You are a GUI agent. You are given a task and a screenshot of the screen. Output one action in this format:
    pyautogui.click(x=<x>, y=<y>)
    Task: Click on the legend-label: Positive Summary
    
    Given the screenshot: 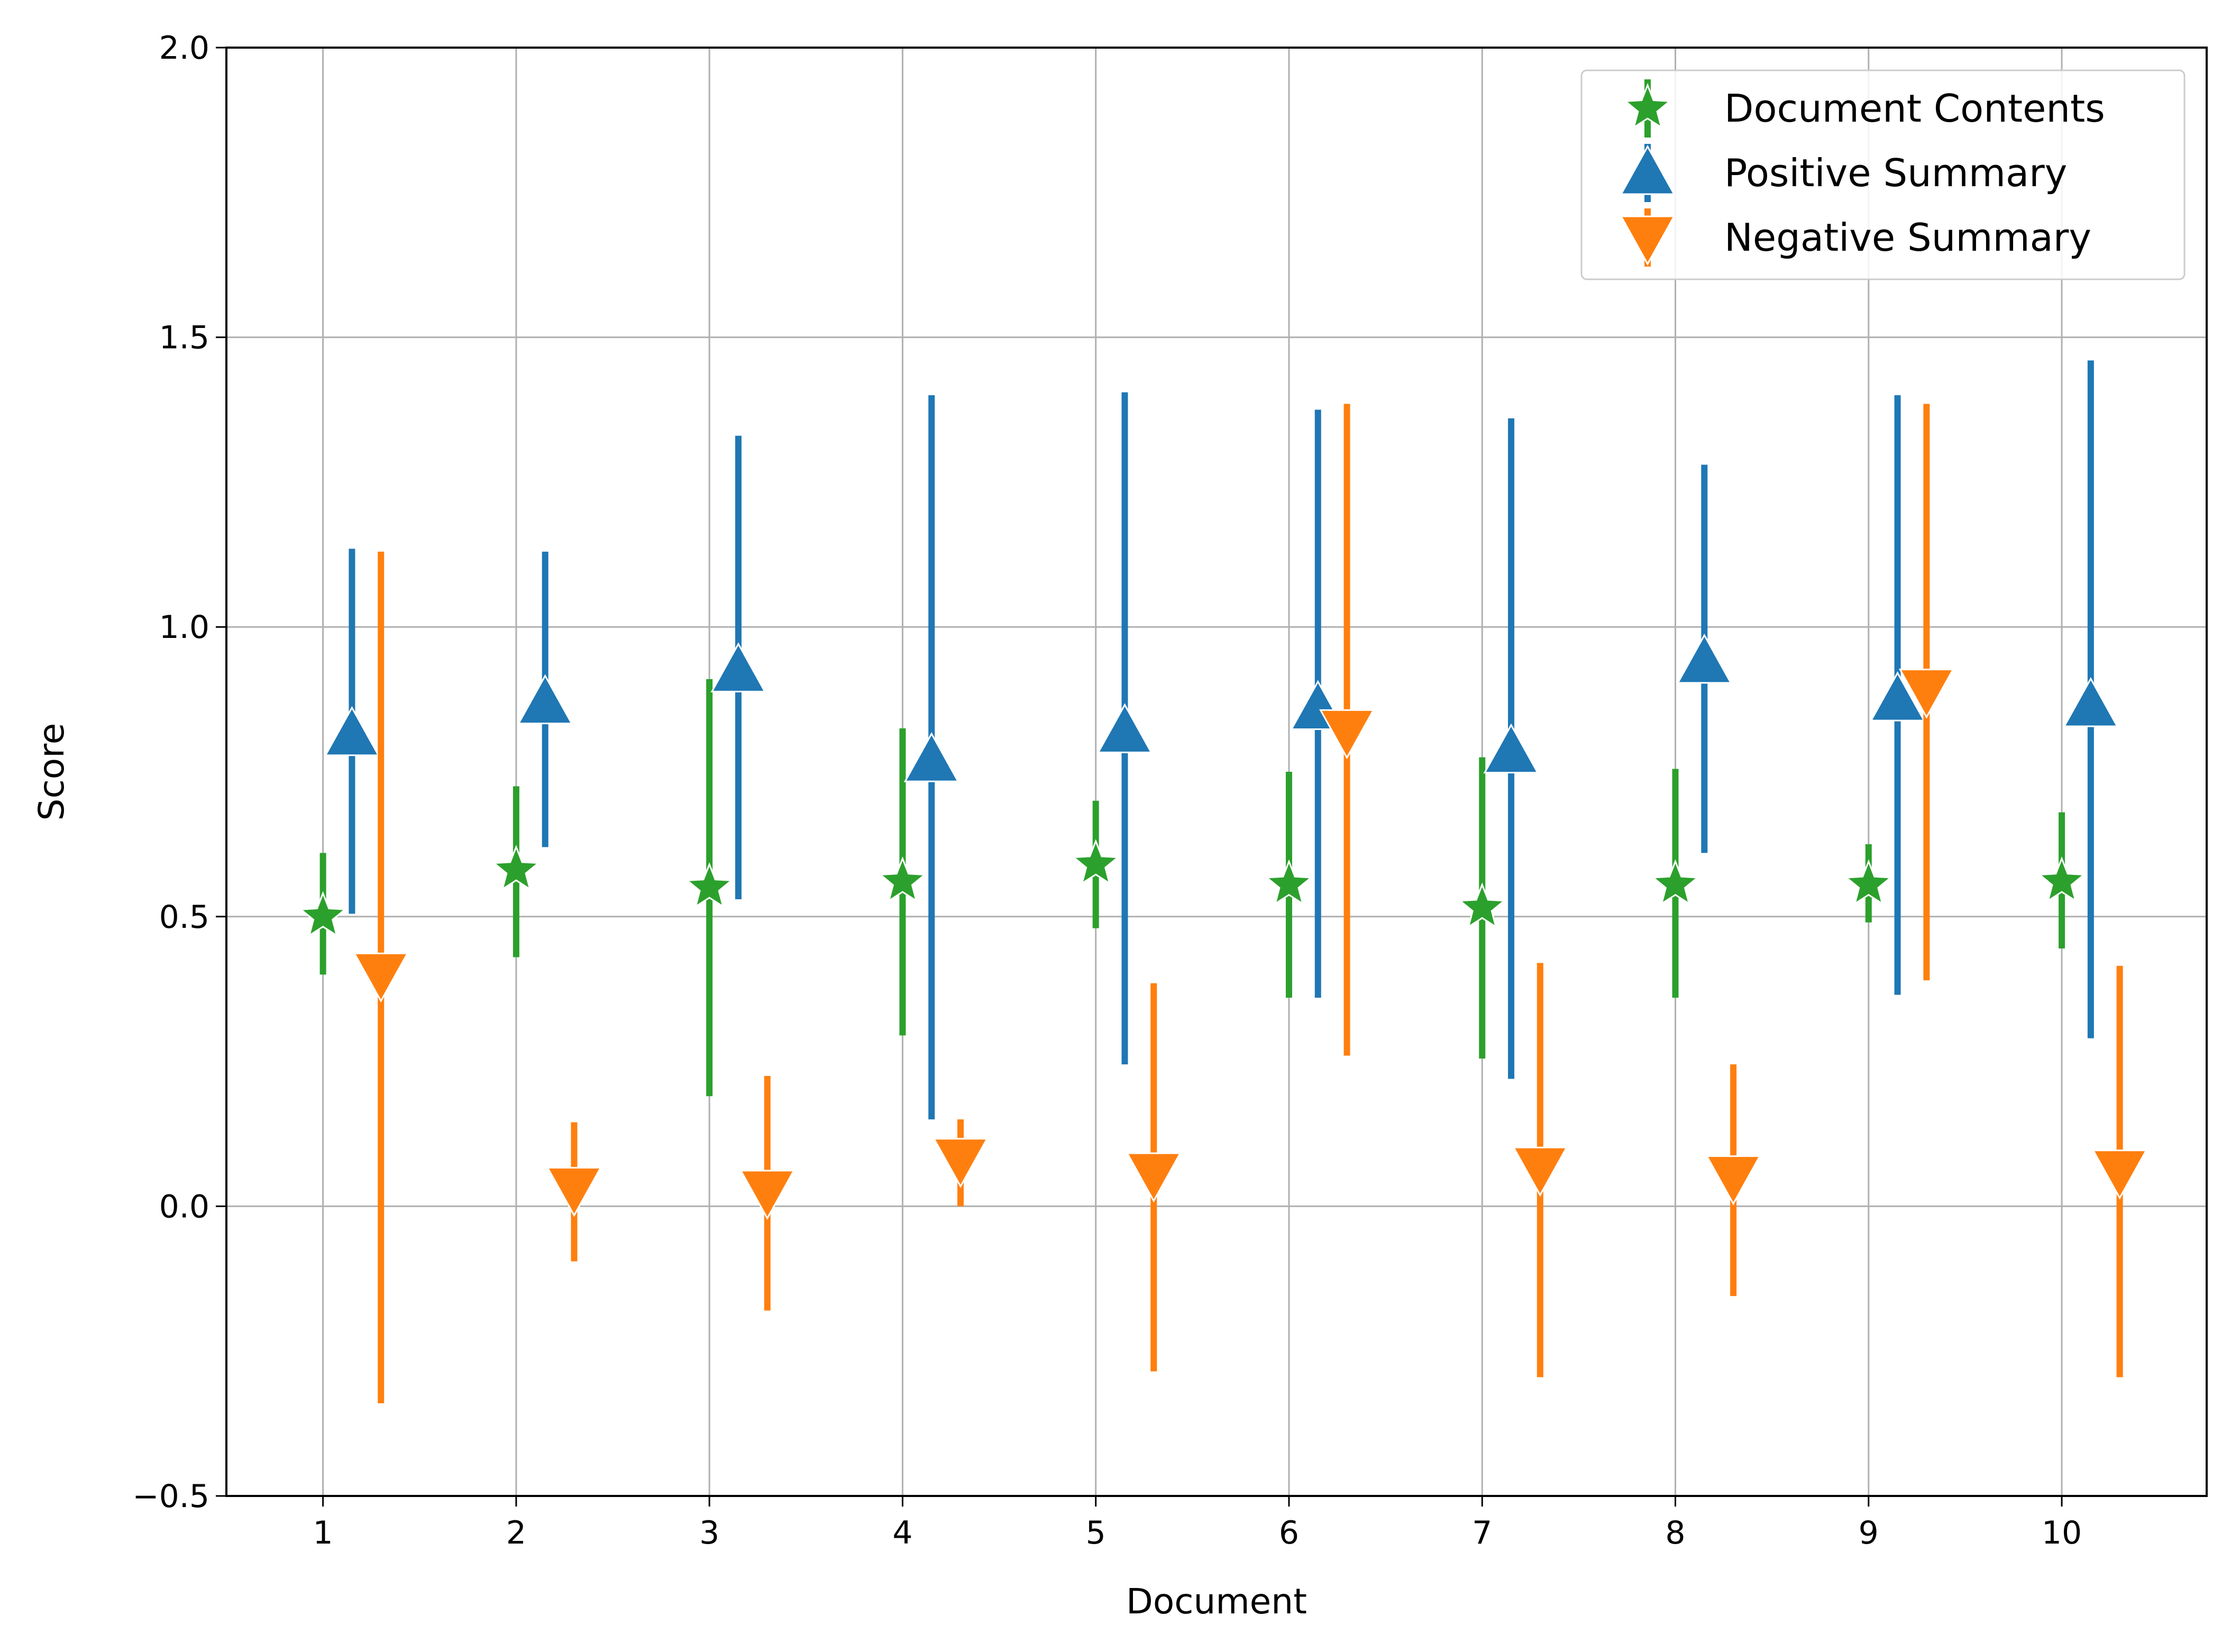 What is the action you would take?
    pyautogui.click(x=1895, y=173)
    